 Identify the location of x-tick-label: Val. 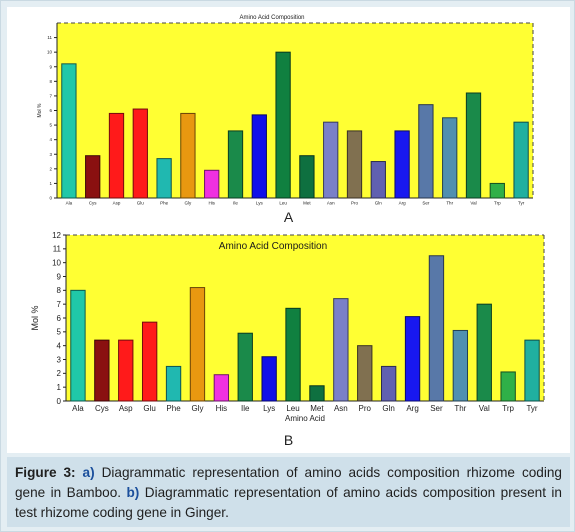
(484, 408).